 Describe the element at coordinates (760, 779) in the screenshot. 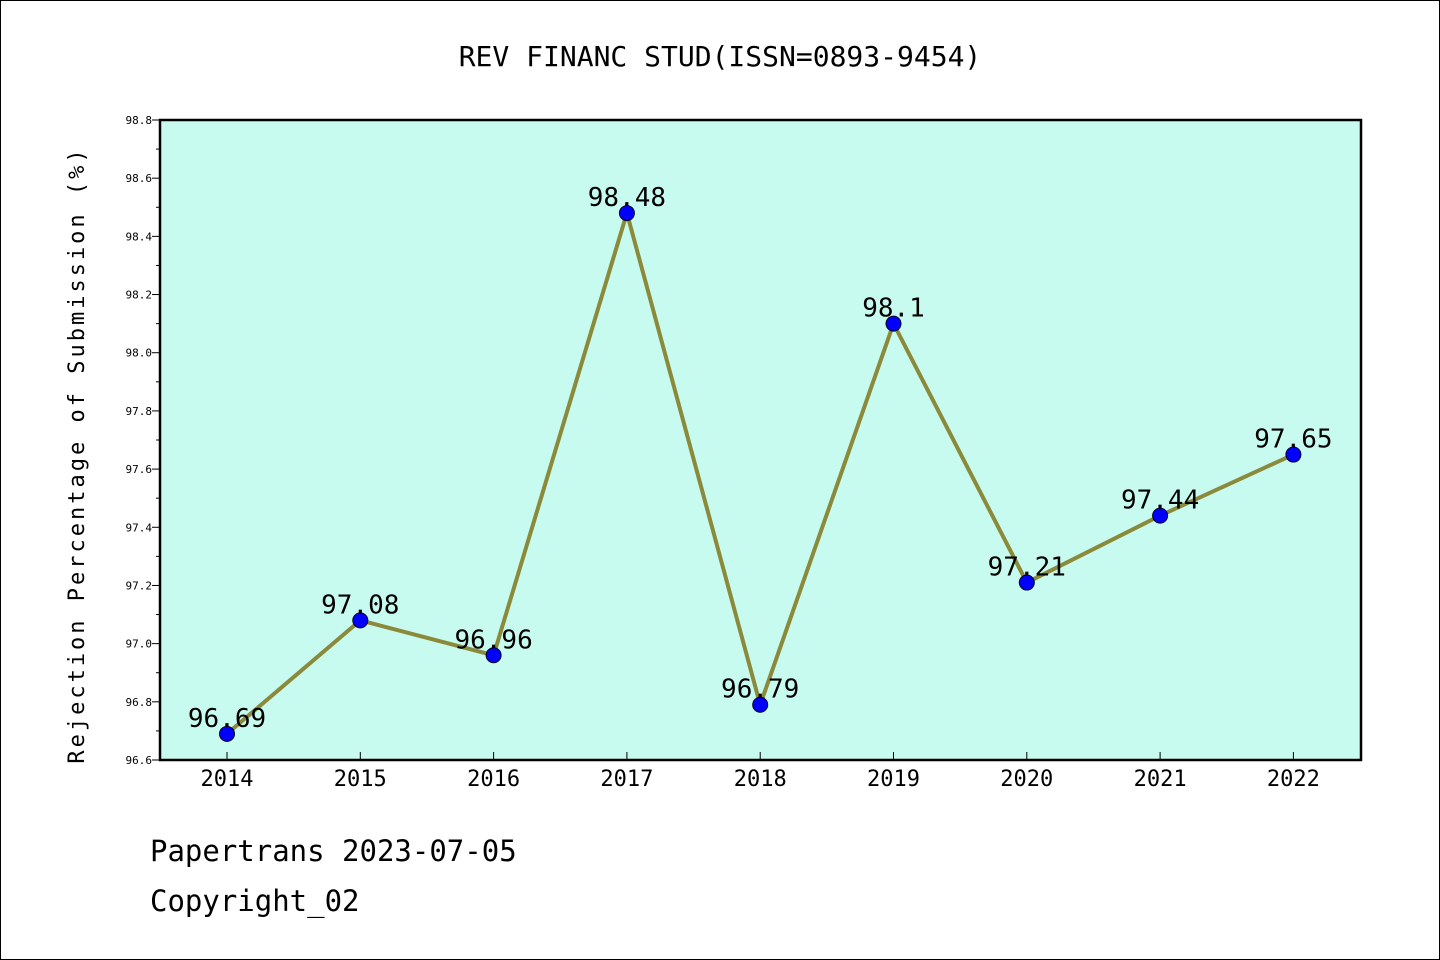

I see `x-tick-label: 2018` at that location.